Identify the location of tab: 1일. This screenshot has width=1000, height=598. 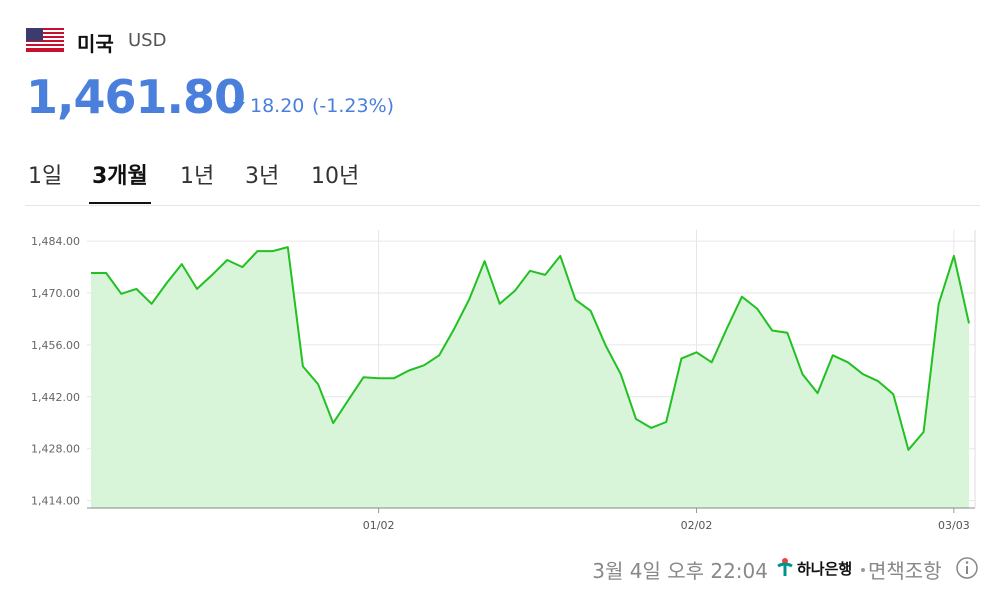
(45, 176).